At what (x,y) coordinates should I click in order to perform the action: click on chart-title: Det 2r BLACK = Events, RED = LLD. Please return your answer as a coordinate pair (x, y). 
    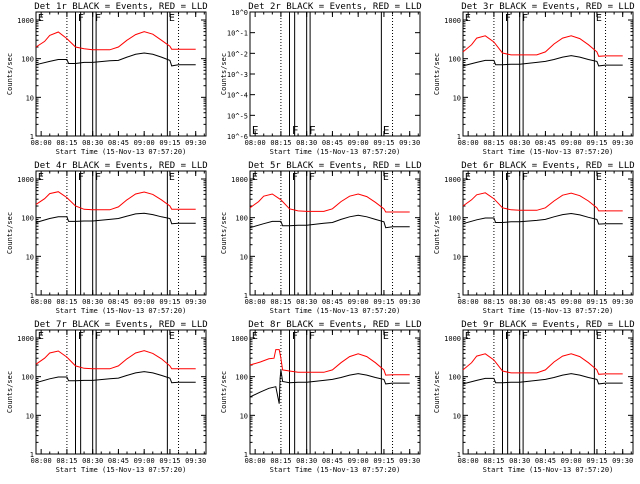
    Looking at the image, I should click on (334, 7).